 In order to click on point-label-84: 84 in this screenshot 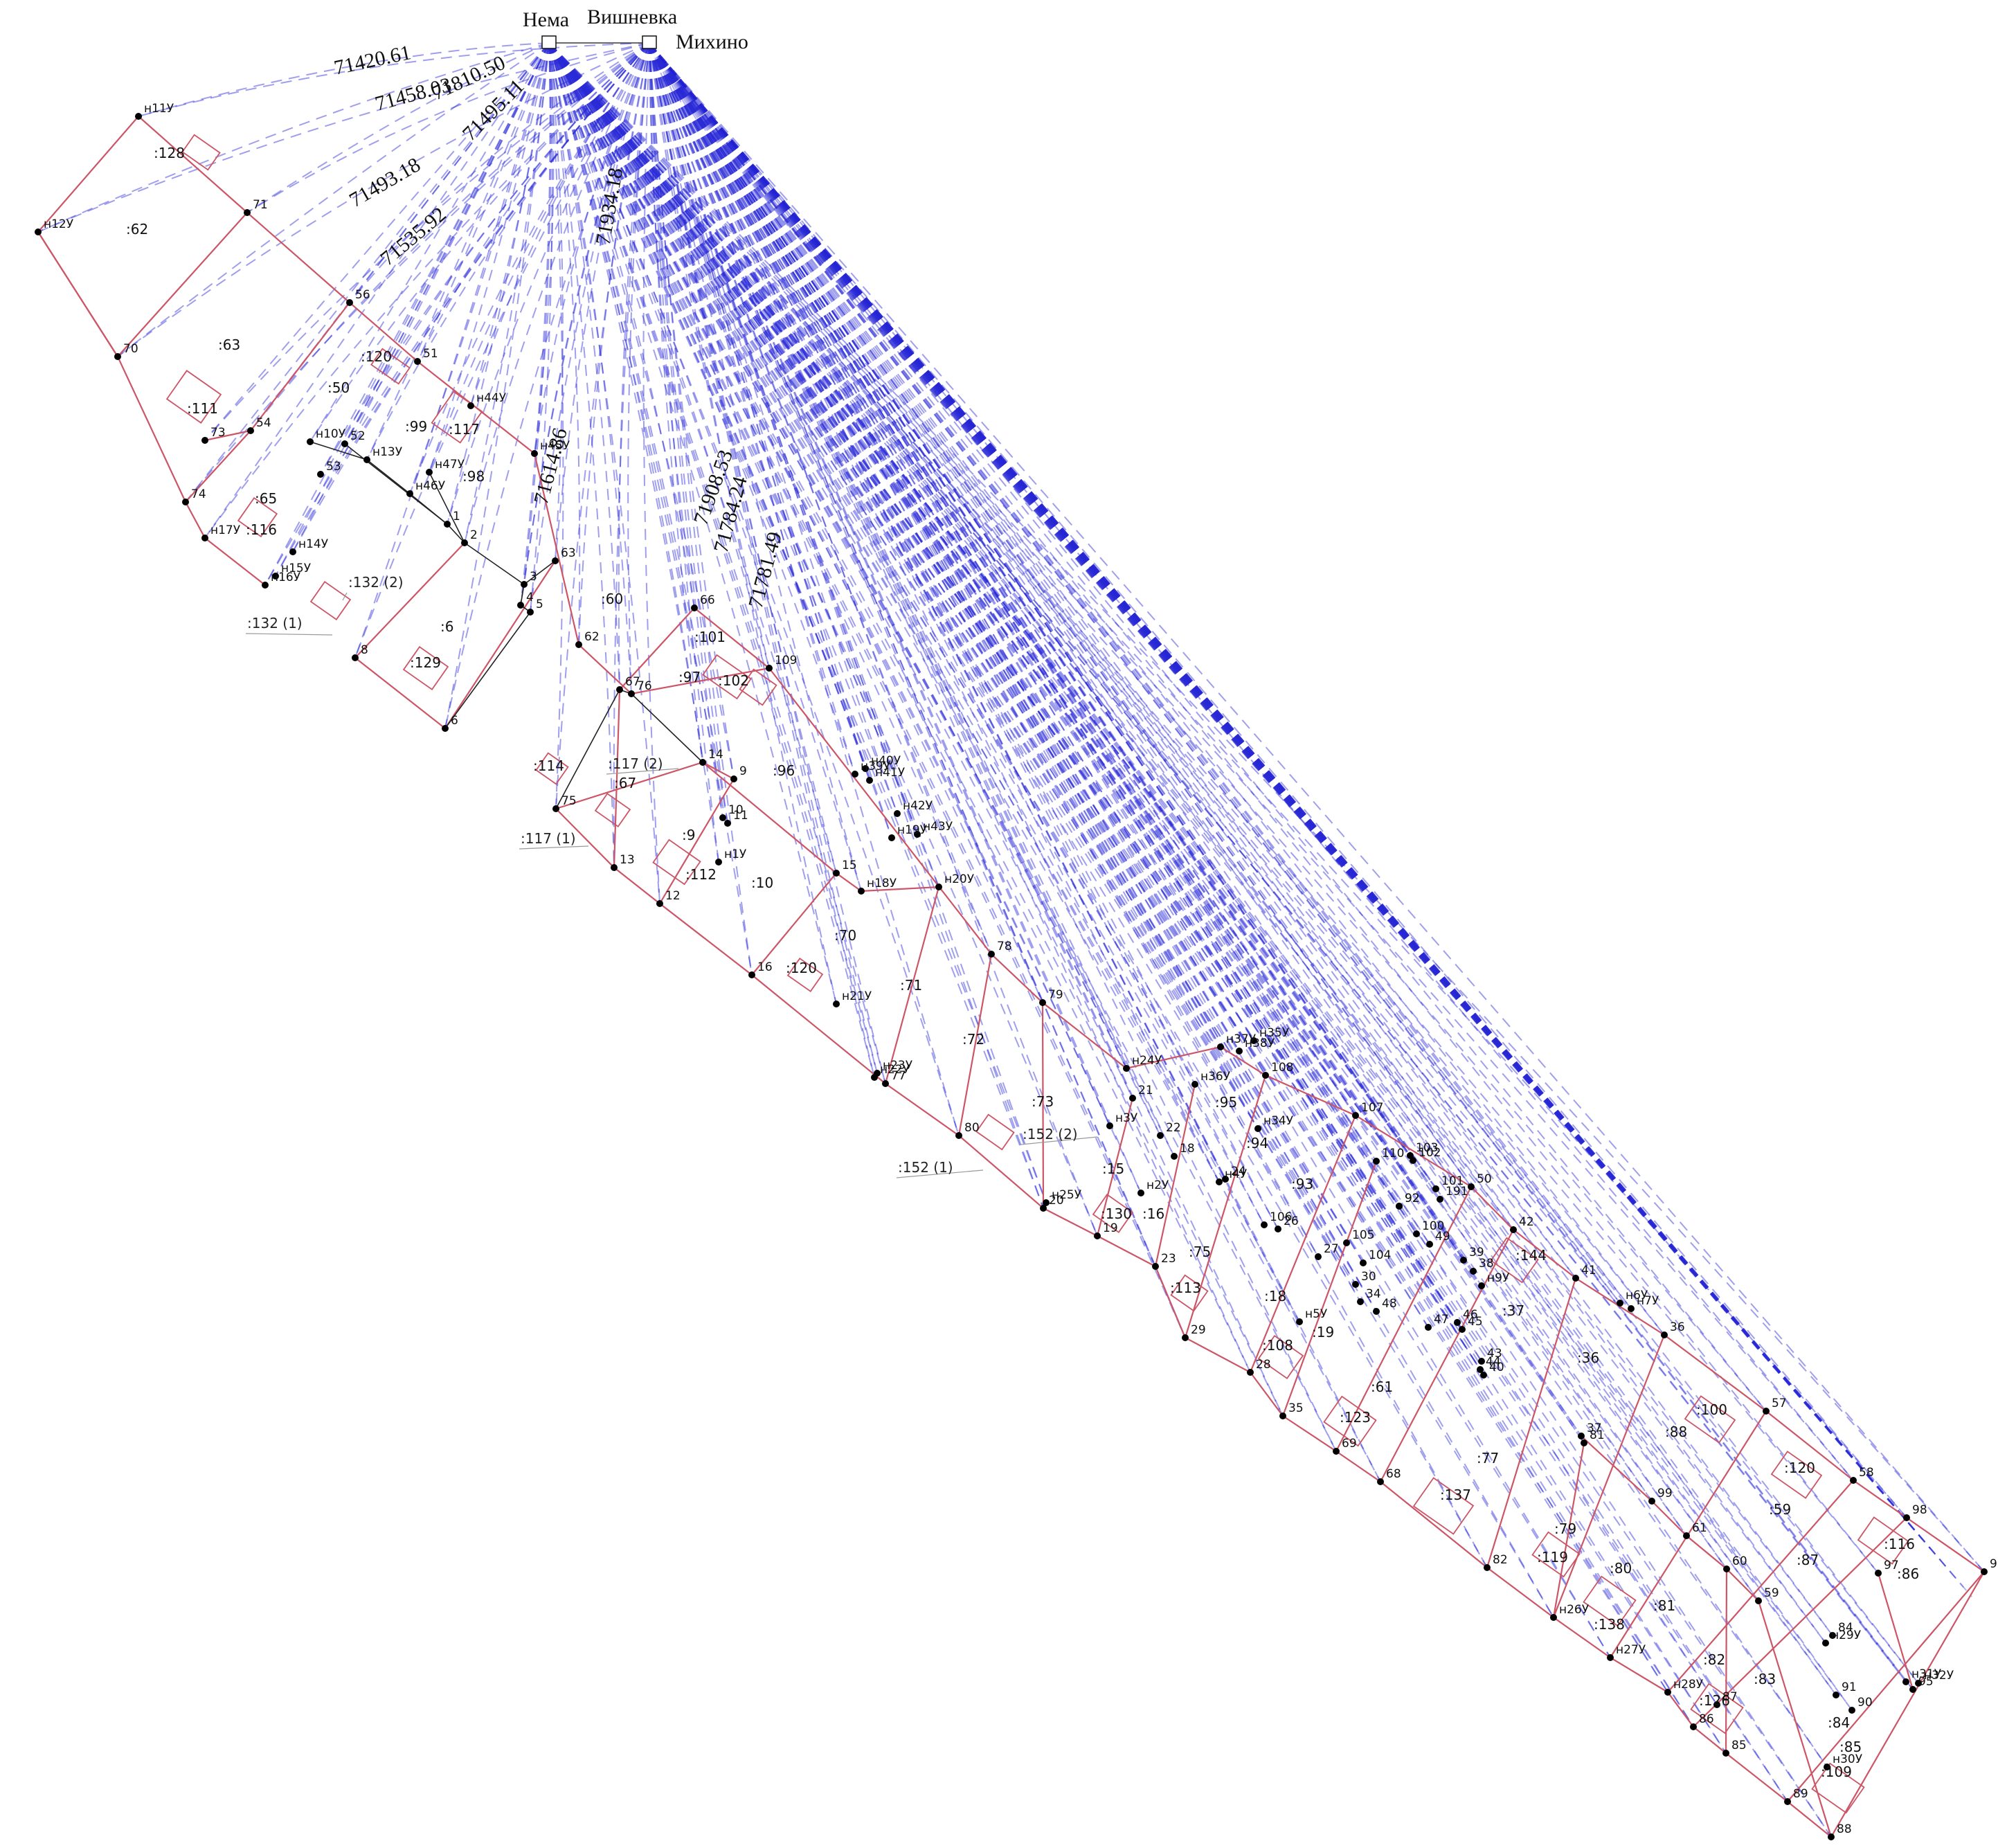, I will do `click(1845, 1628)`.